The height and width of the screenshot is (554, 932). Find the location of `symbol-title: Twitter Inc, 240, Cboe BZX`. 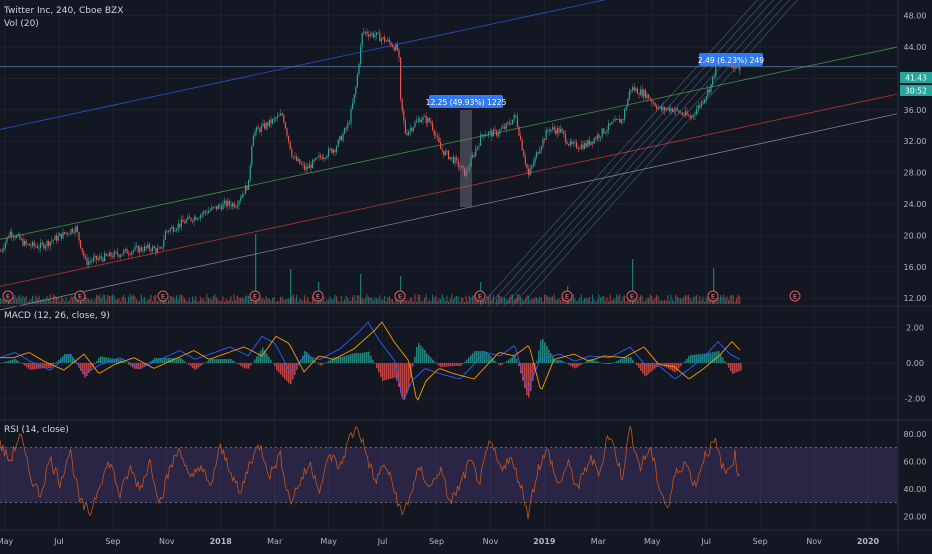

symbol-title: Twitter Inc, 240, Cboe BZX is located at coordinates (63, 11).